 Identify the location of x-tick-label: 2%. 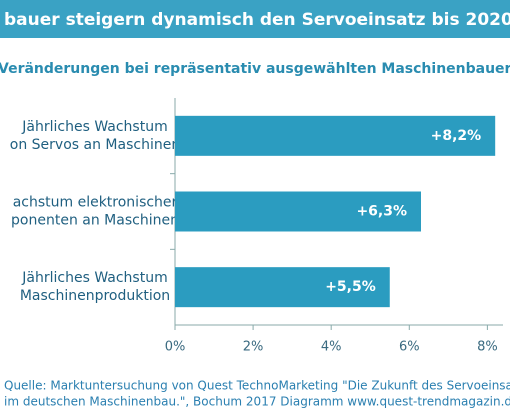
(253, 347).